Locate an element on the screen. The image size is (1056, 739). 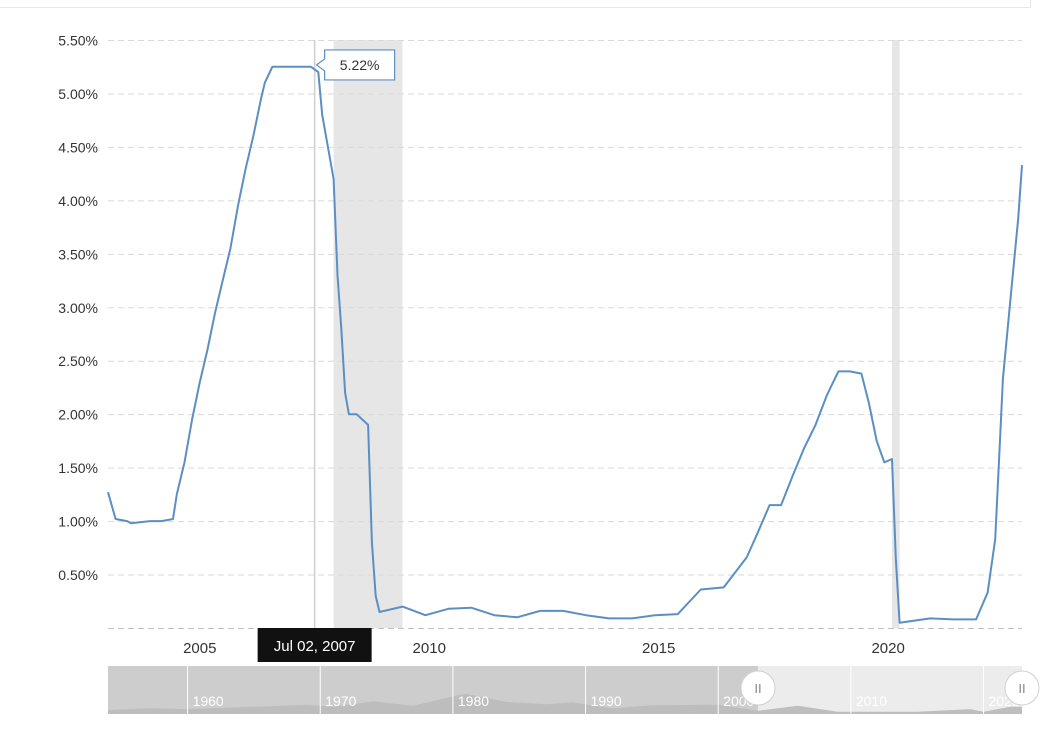
y-tick-label: 3.00% is located at coordinates (78, 308).